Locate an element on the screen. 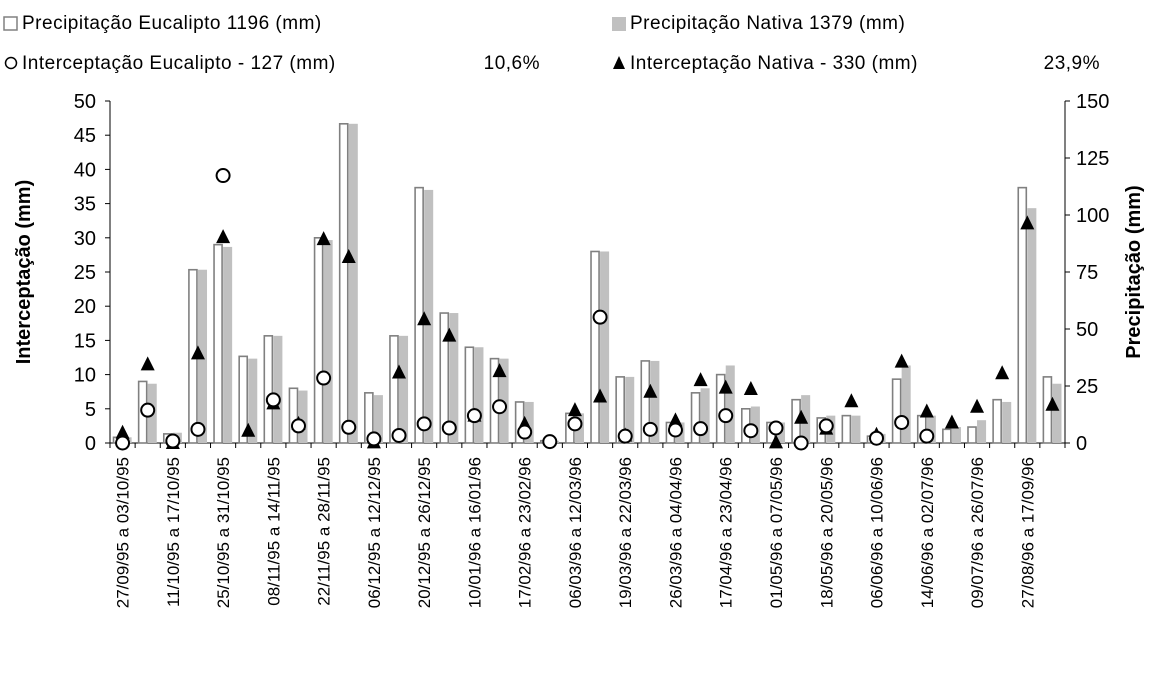  y-right-tick-label: 75 is located at coordinates (1087, 273).